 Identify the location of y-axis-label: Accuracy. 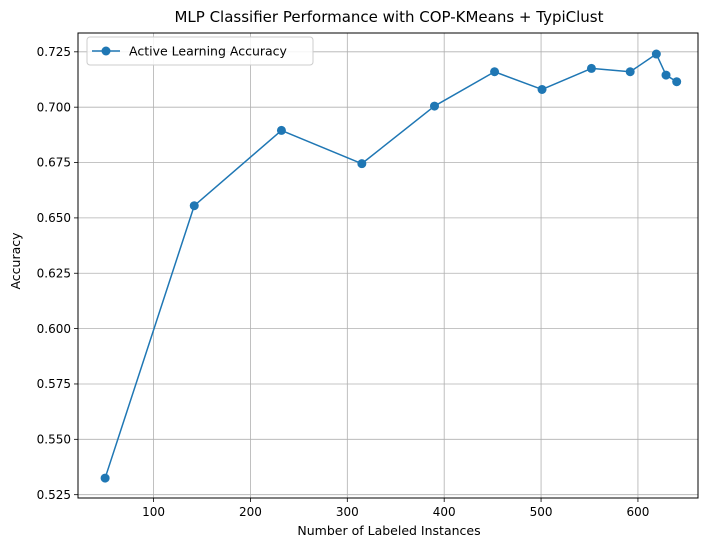
(15, 261).